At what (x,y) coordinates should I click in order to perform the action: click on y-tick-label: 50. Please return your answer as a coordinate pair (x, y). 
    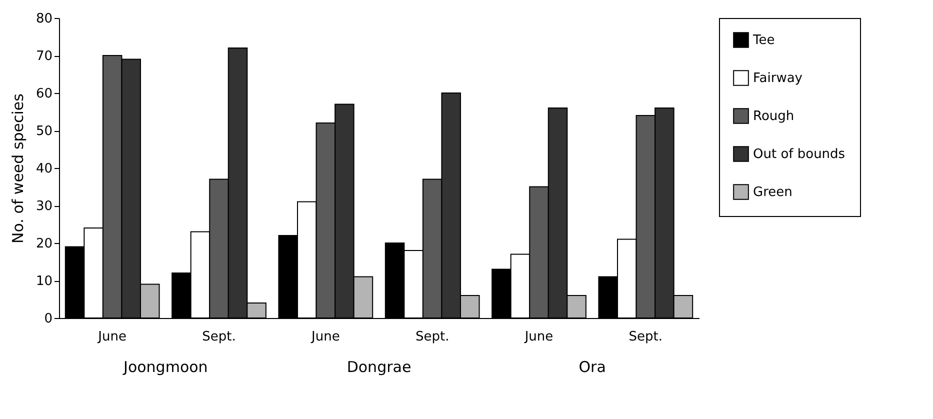
    Looking at the image, I should click on (44, 131).